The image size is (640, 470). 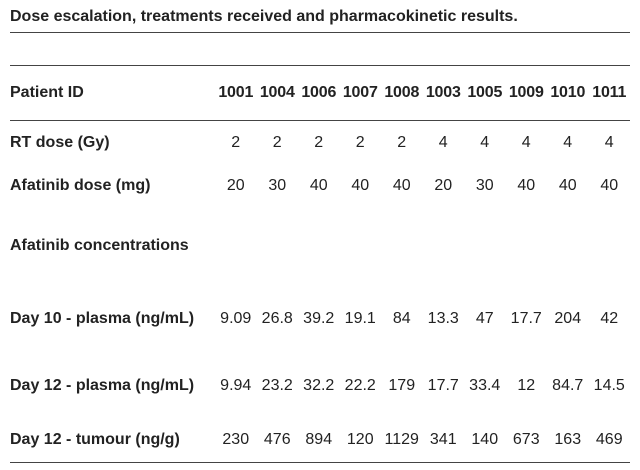 I want to click on value-cell: 42, so click(x=609, y=318).